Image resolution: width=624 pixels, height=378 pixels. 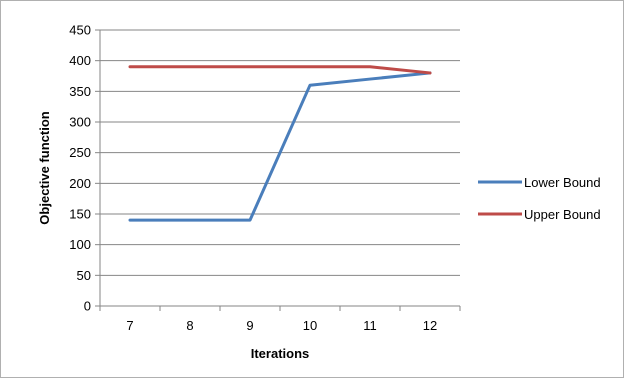 I want to click on y-tick-label: 250, so click(x=80, y=152).